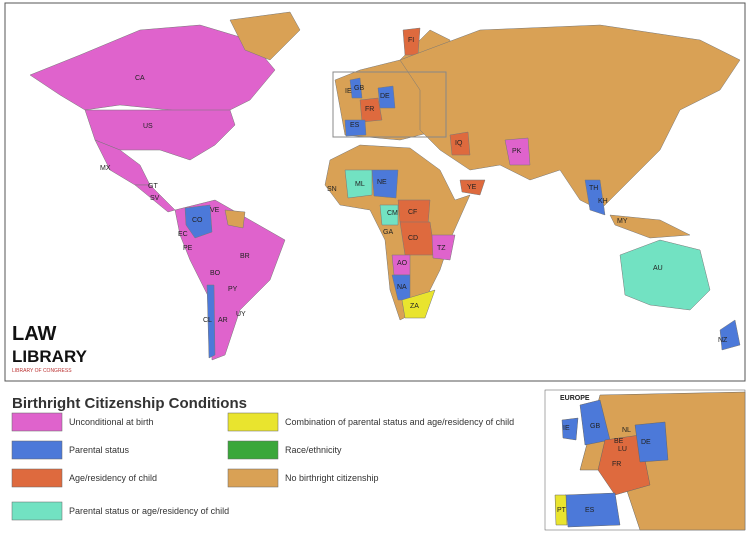  What do you see at coordinates (414, 306) in the screenshot?
I see `country-label: ZA` at bounding box center [414, 306].